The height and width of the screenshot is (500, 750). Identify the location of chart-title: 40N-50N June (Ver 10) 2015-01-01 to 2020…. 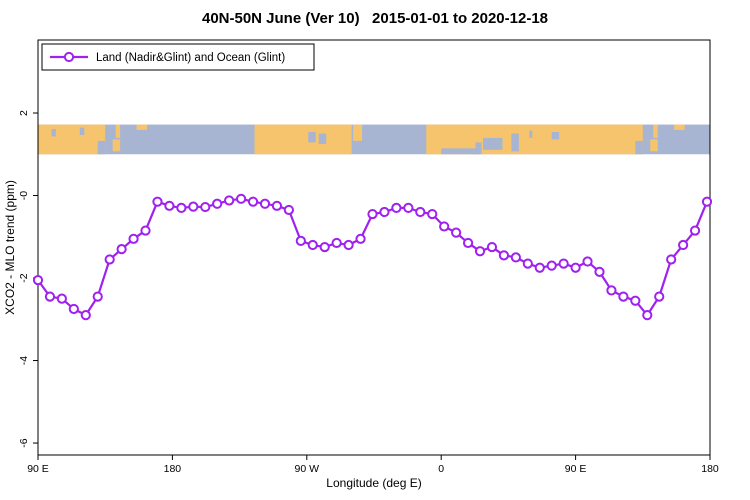
(375, 18).